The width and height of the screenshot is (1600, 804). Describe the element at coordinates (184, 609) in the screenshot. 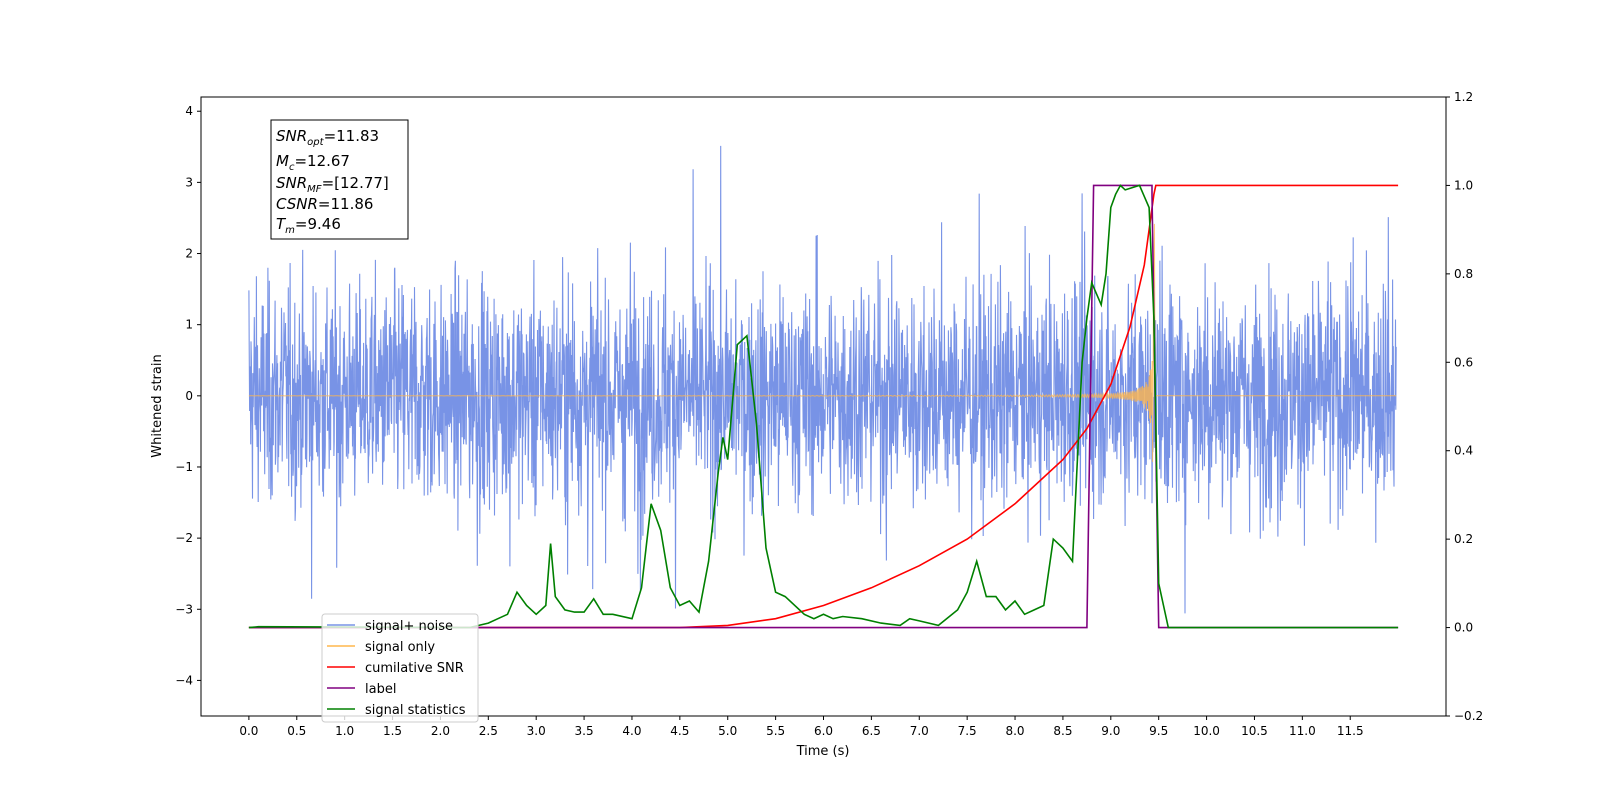

I see `y-tick-label: −3` at that location.